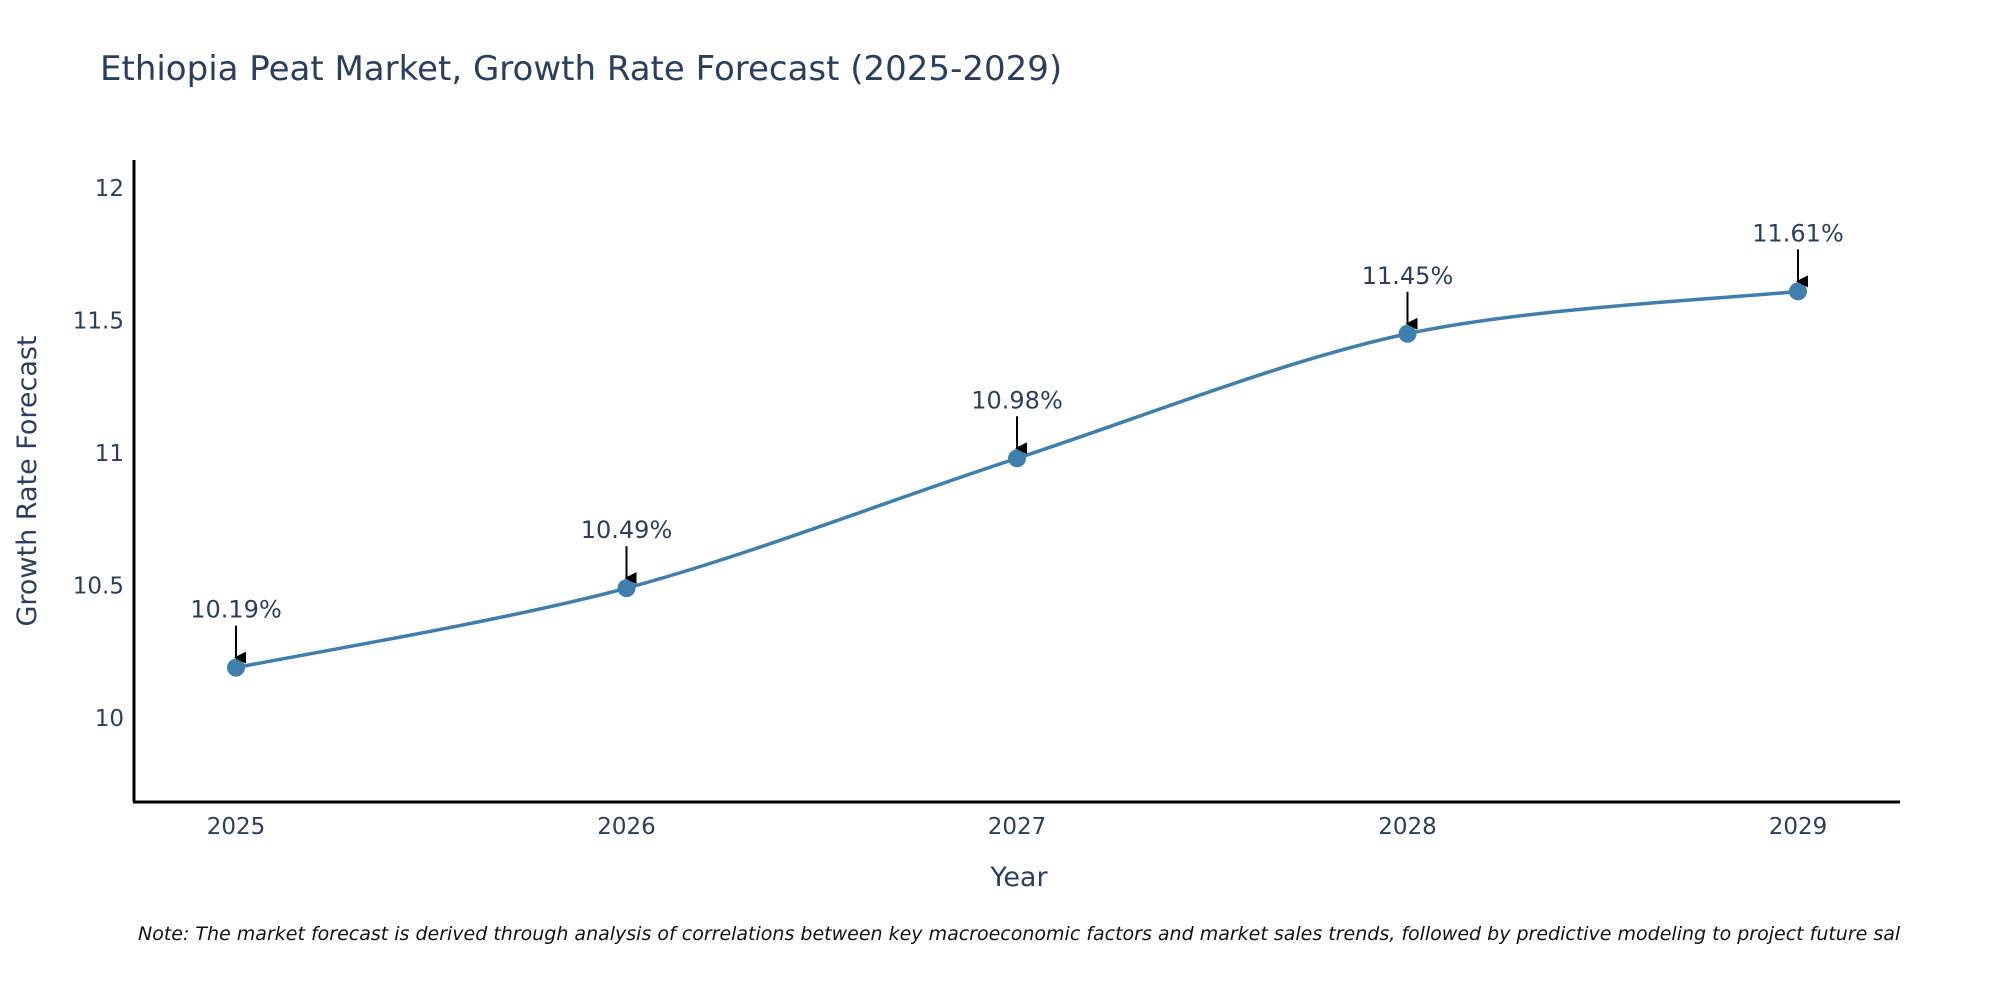 The width and height of the screenshot is (2000, 1000). Describe the element at coordinates (98, 322) in the screenshot. I see `y-tick-label: 11.5` at that location.